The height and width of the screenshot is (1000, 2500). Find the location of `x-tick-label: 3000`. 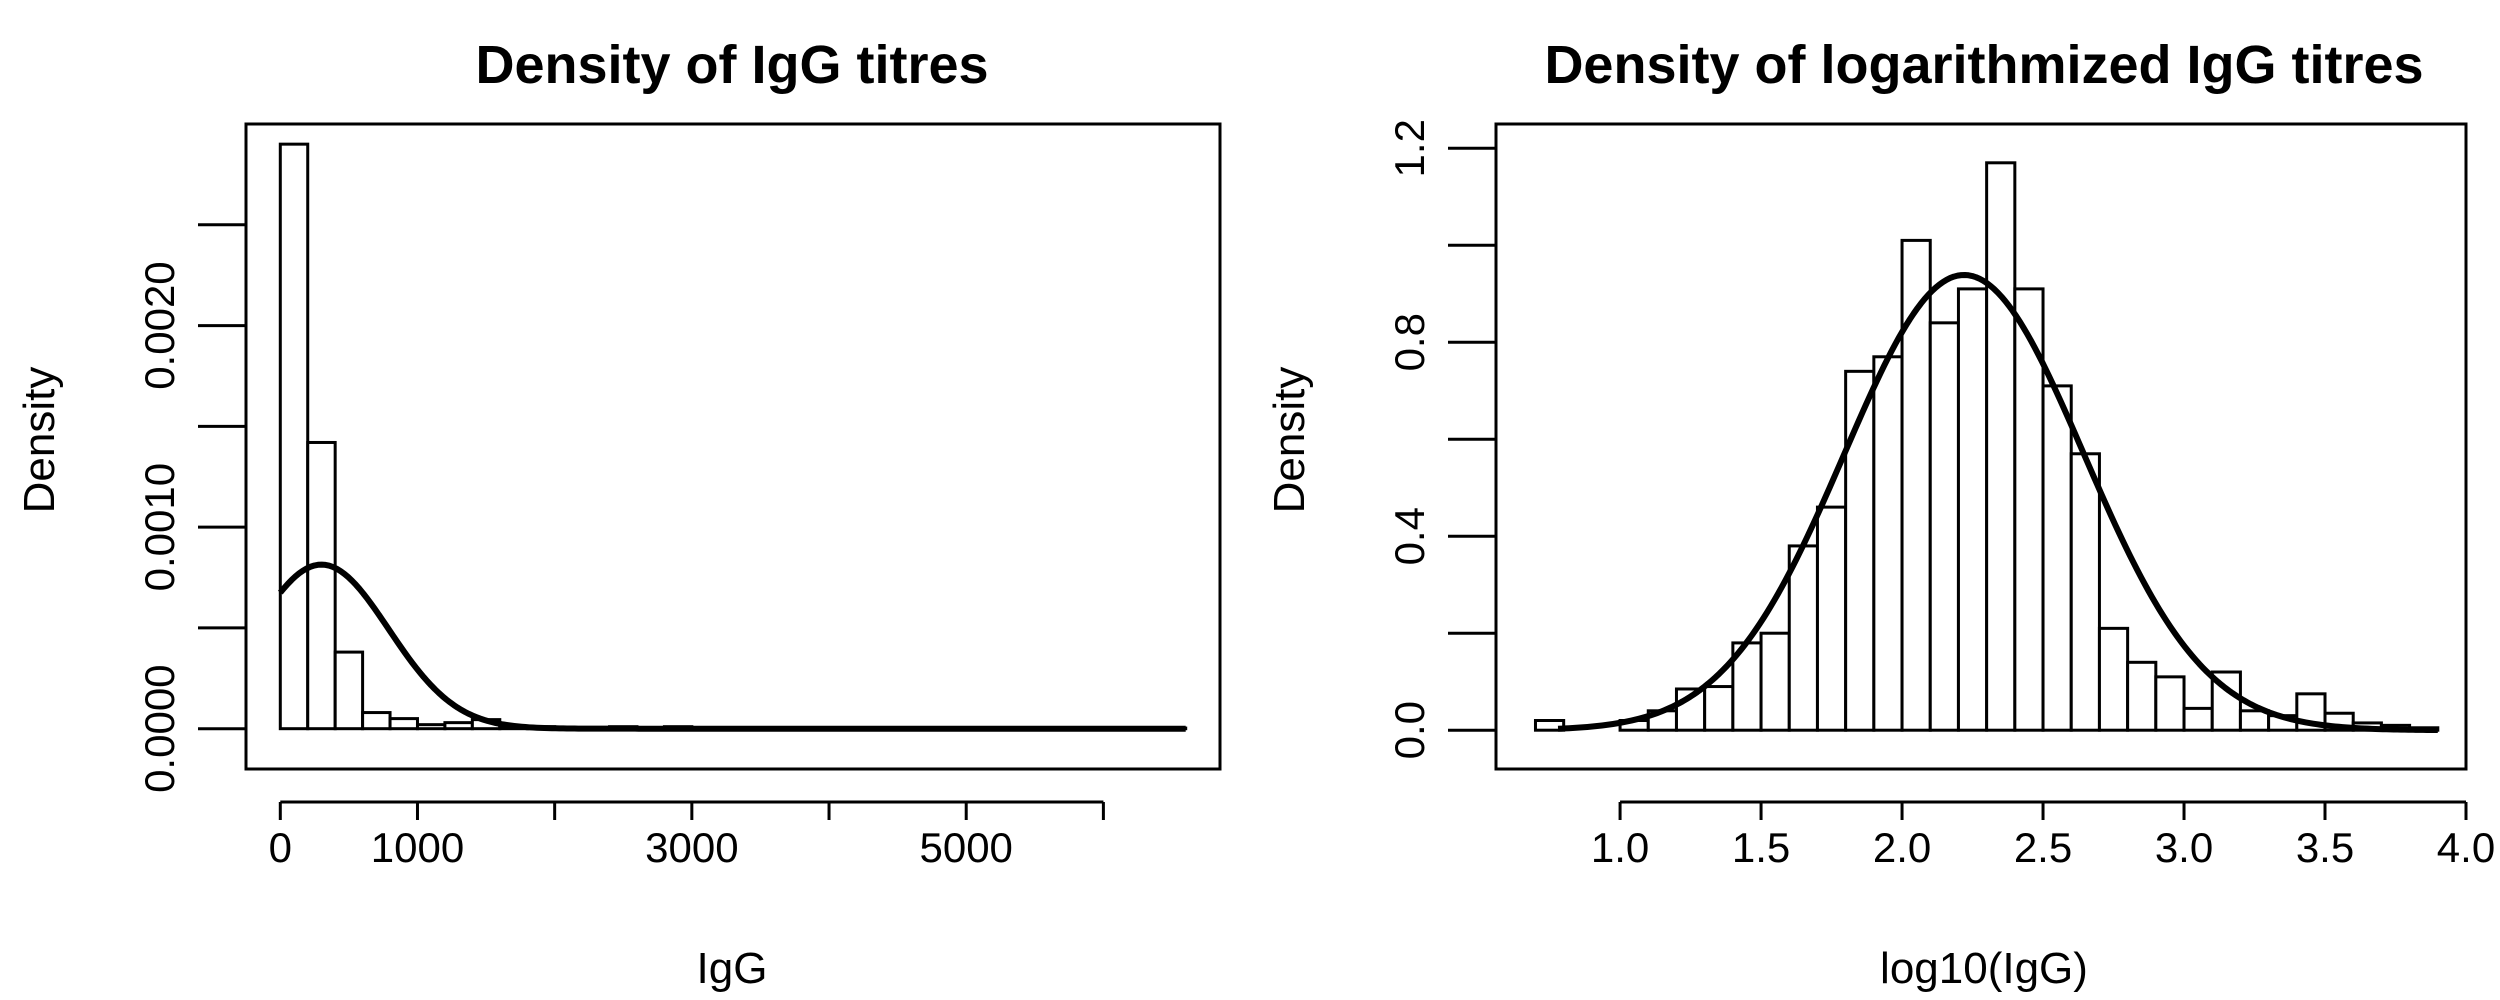

x-tick-label: 3000 is located at coordinates (691, 847).